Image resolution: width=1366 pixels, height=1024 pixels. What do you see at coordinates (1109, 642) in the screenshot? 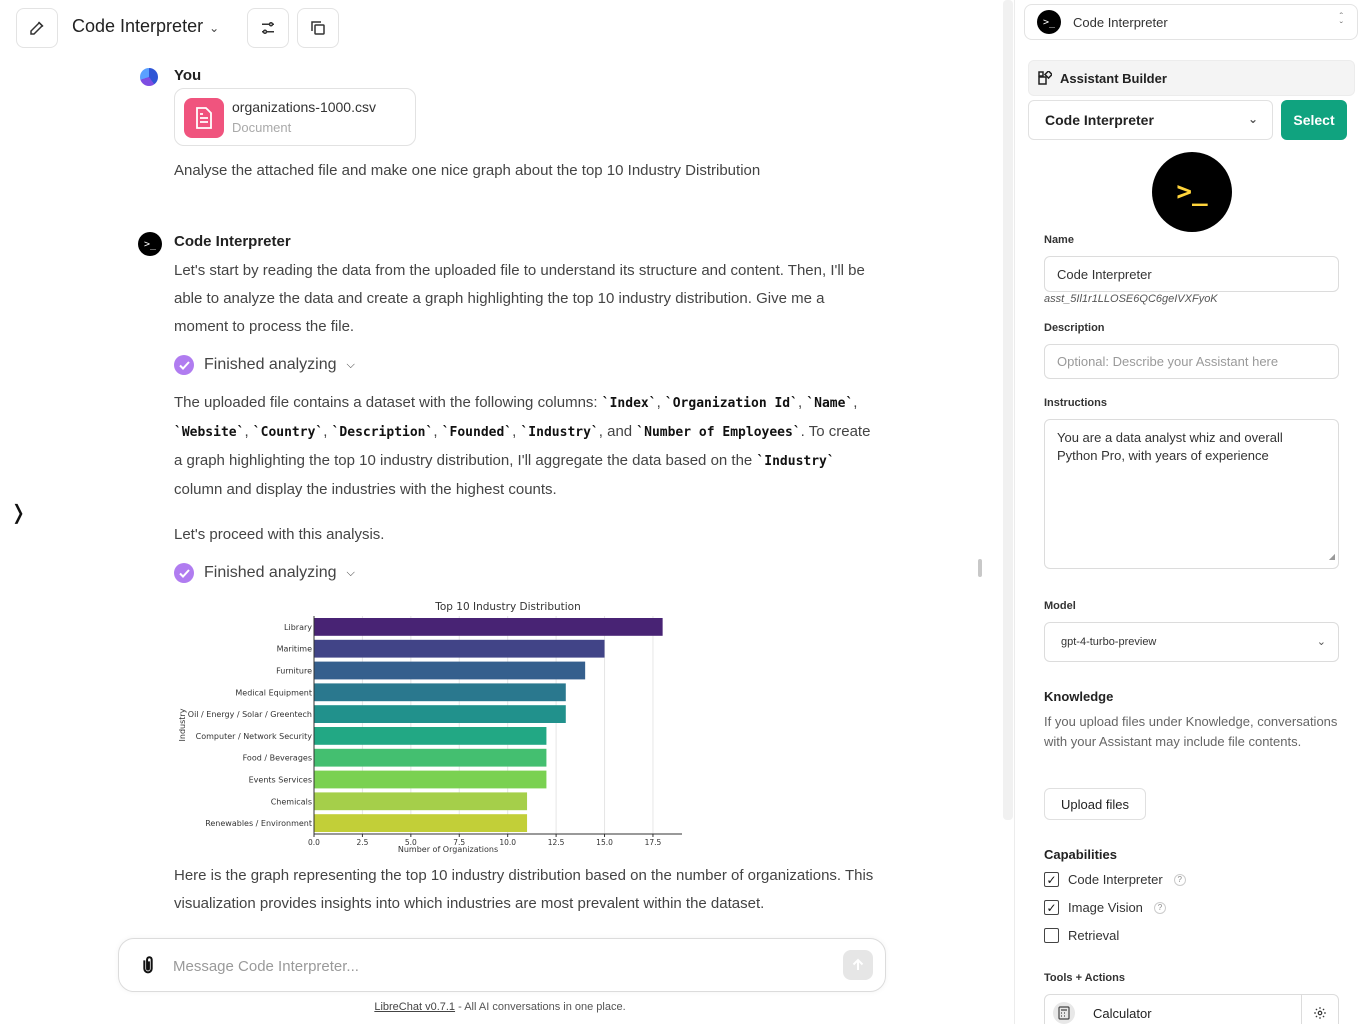
I see `model-value: gpt-4-turbo-preview` at bounding box center [1109, 642].